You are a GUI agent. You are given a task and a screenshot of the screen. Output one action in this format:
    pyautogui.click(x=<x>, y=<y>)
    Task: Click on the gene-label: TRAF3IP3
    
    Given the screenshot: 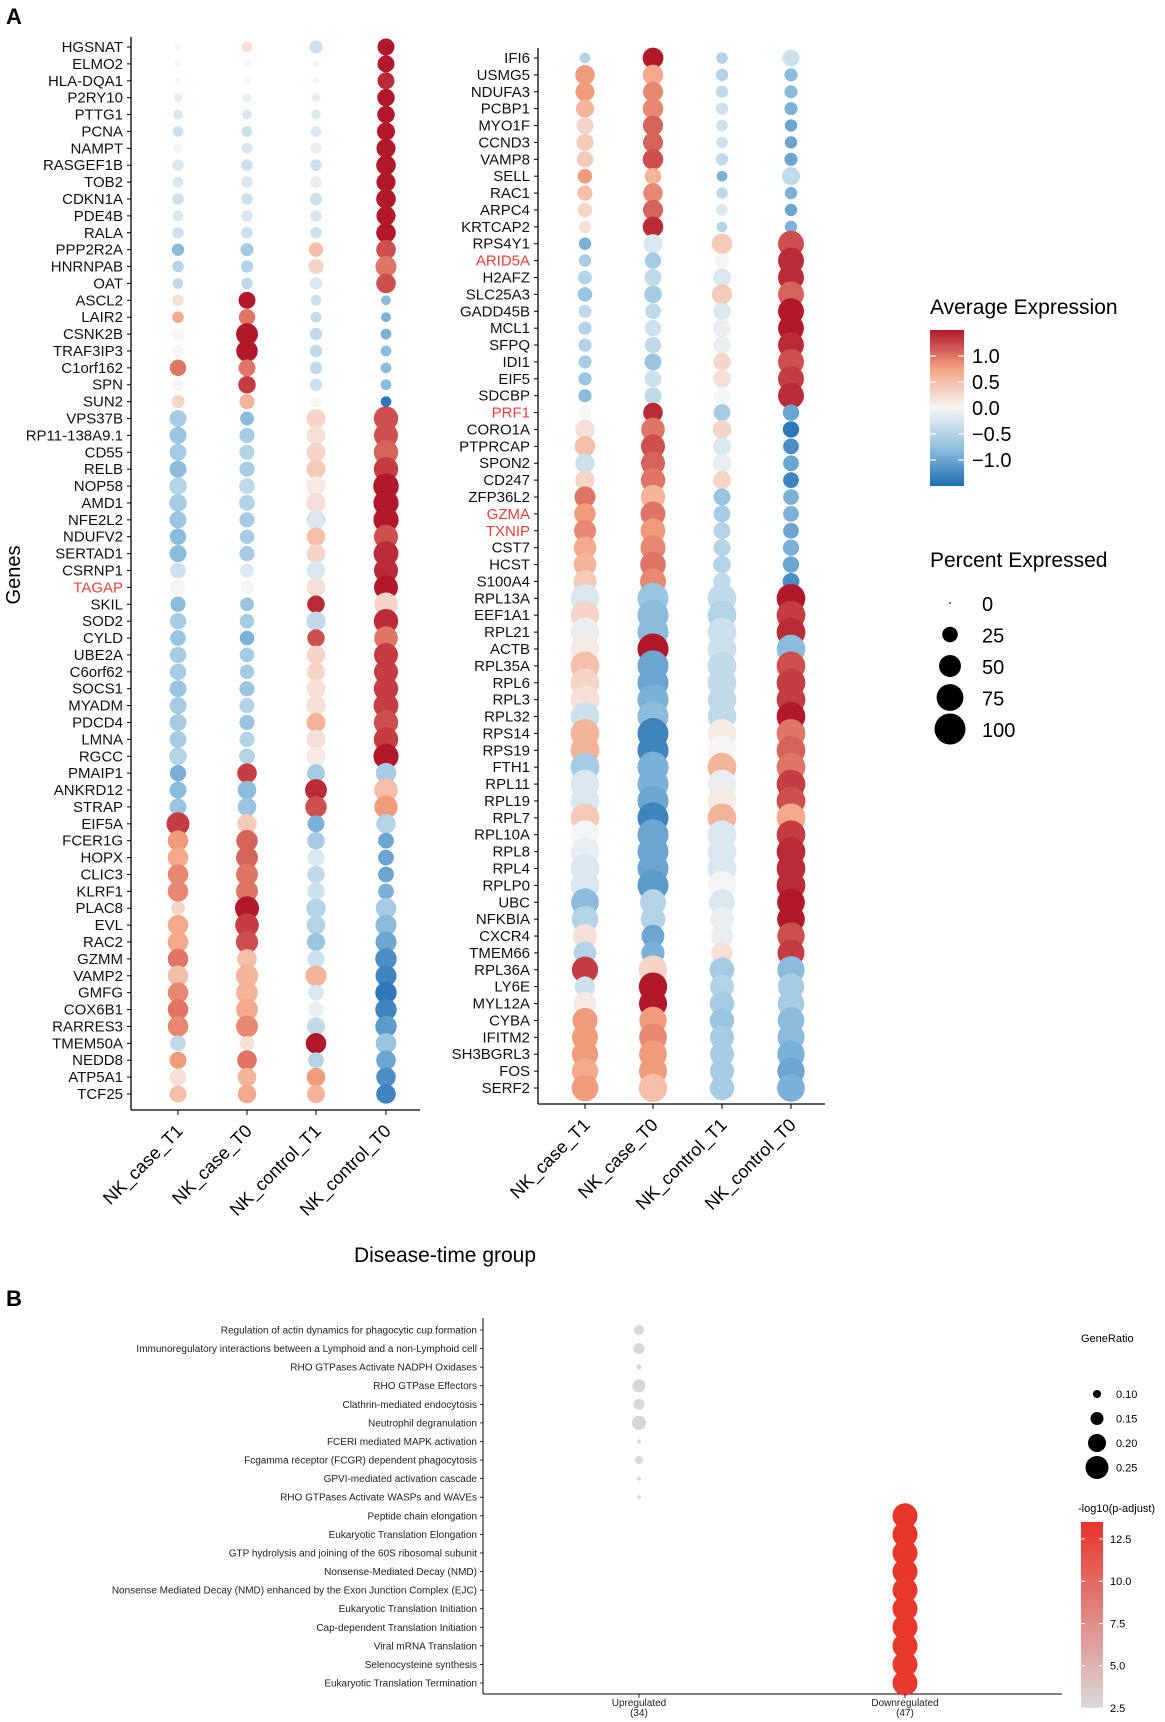 What is the action you would take?
    pyautogui.click(x=88, y=351)
    